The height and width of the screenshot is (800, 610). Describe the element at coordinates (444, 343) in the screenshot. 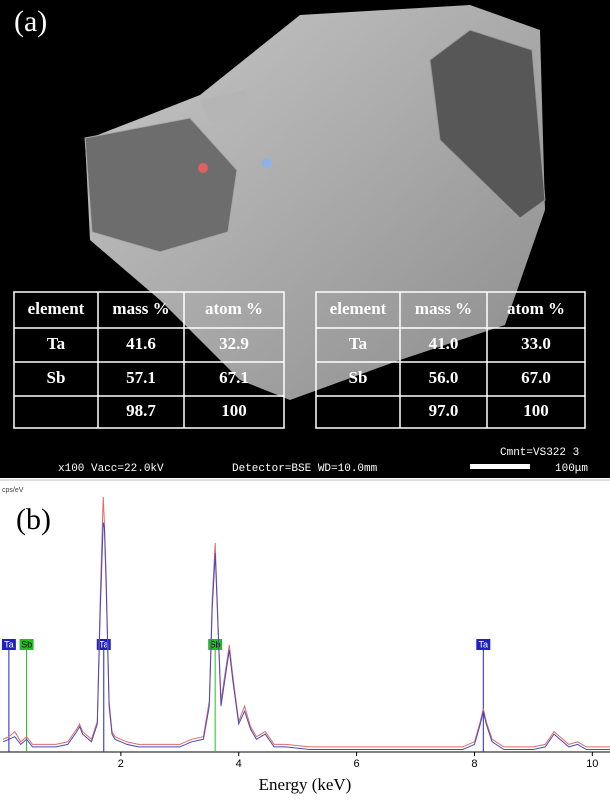

I see `table-cell: 41.0` at that location.